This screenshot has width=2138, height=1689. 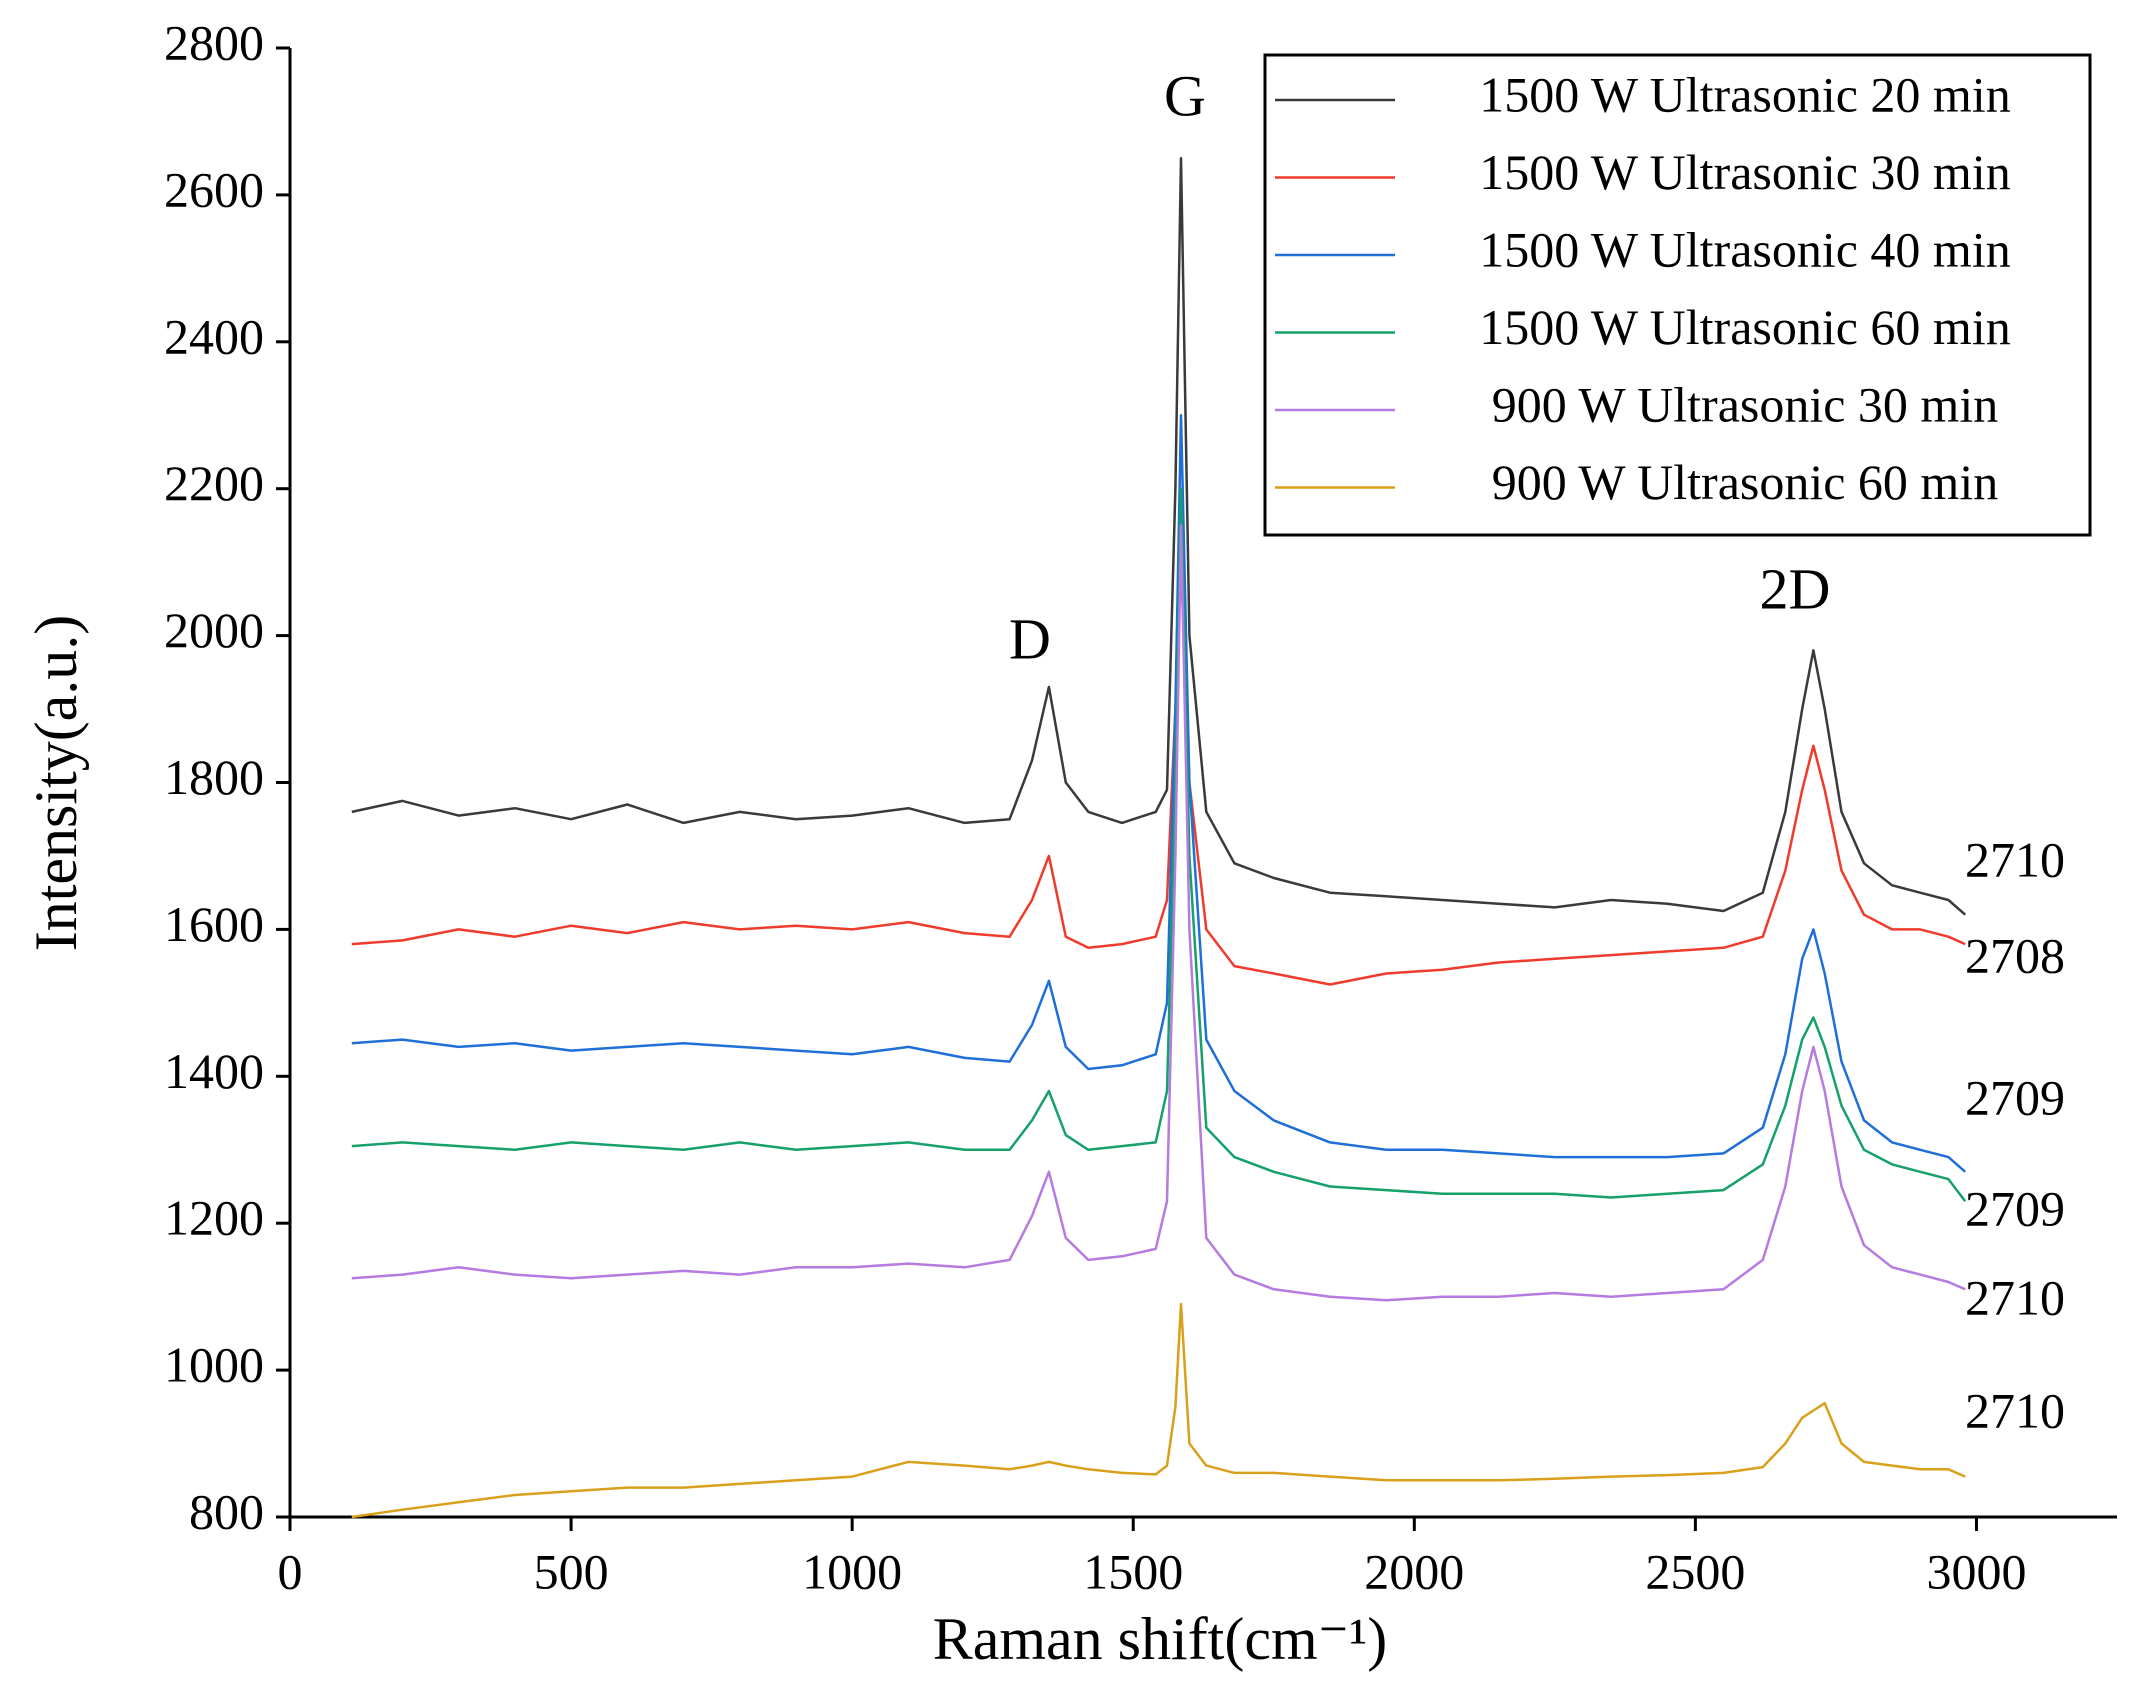 I want to click on y-tick-label: 2800, so click(x=214, y=42).